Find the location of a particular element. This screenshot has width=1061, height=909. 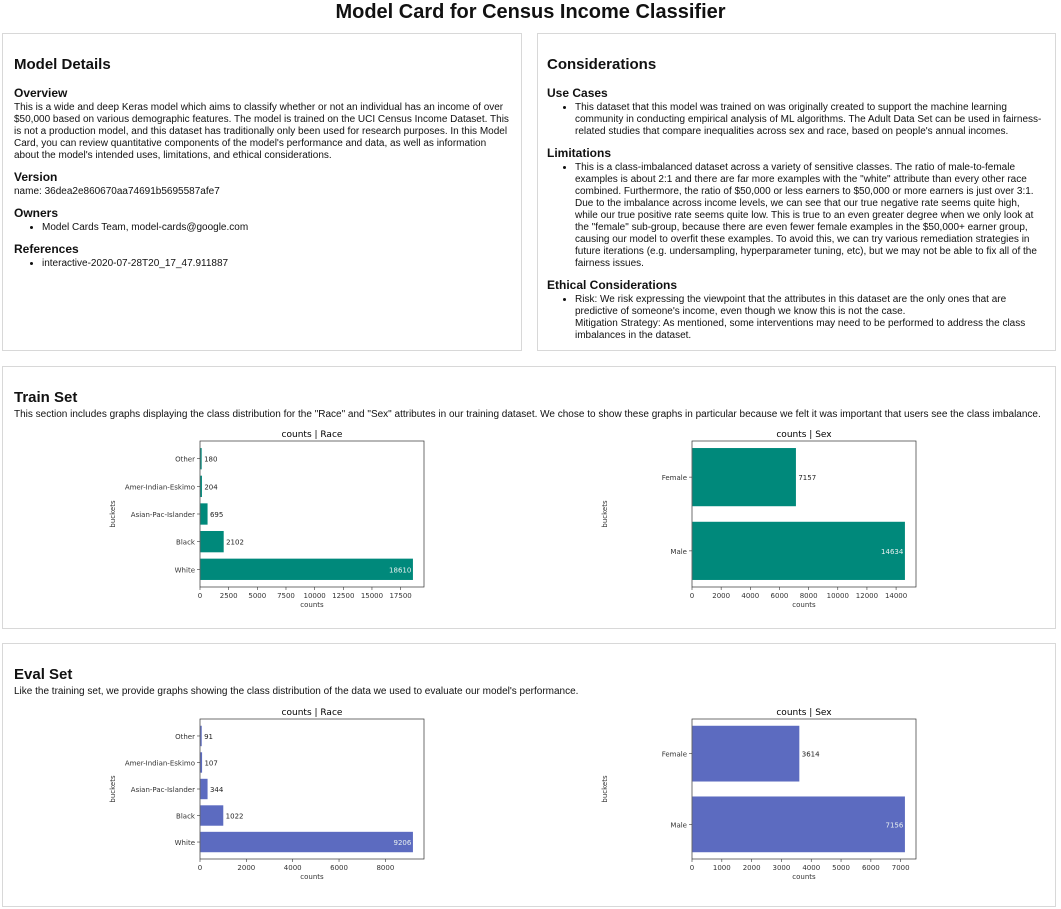

data-label: 9206 is located at coordinates (403, 843).